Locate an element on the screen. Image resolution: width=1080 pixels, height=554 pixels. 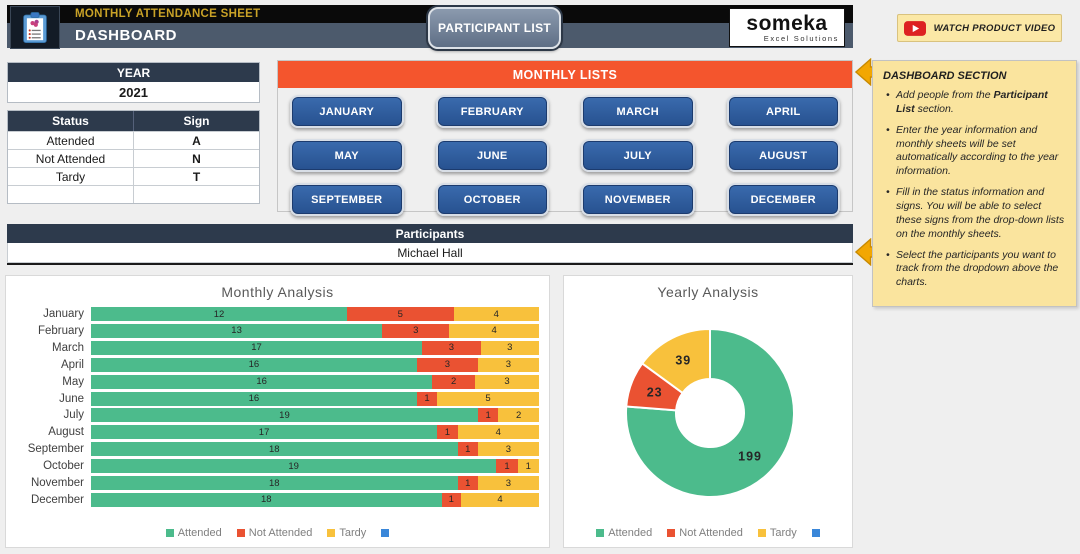
month-button-april: APRIL is located at coordinates (783, 111).